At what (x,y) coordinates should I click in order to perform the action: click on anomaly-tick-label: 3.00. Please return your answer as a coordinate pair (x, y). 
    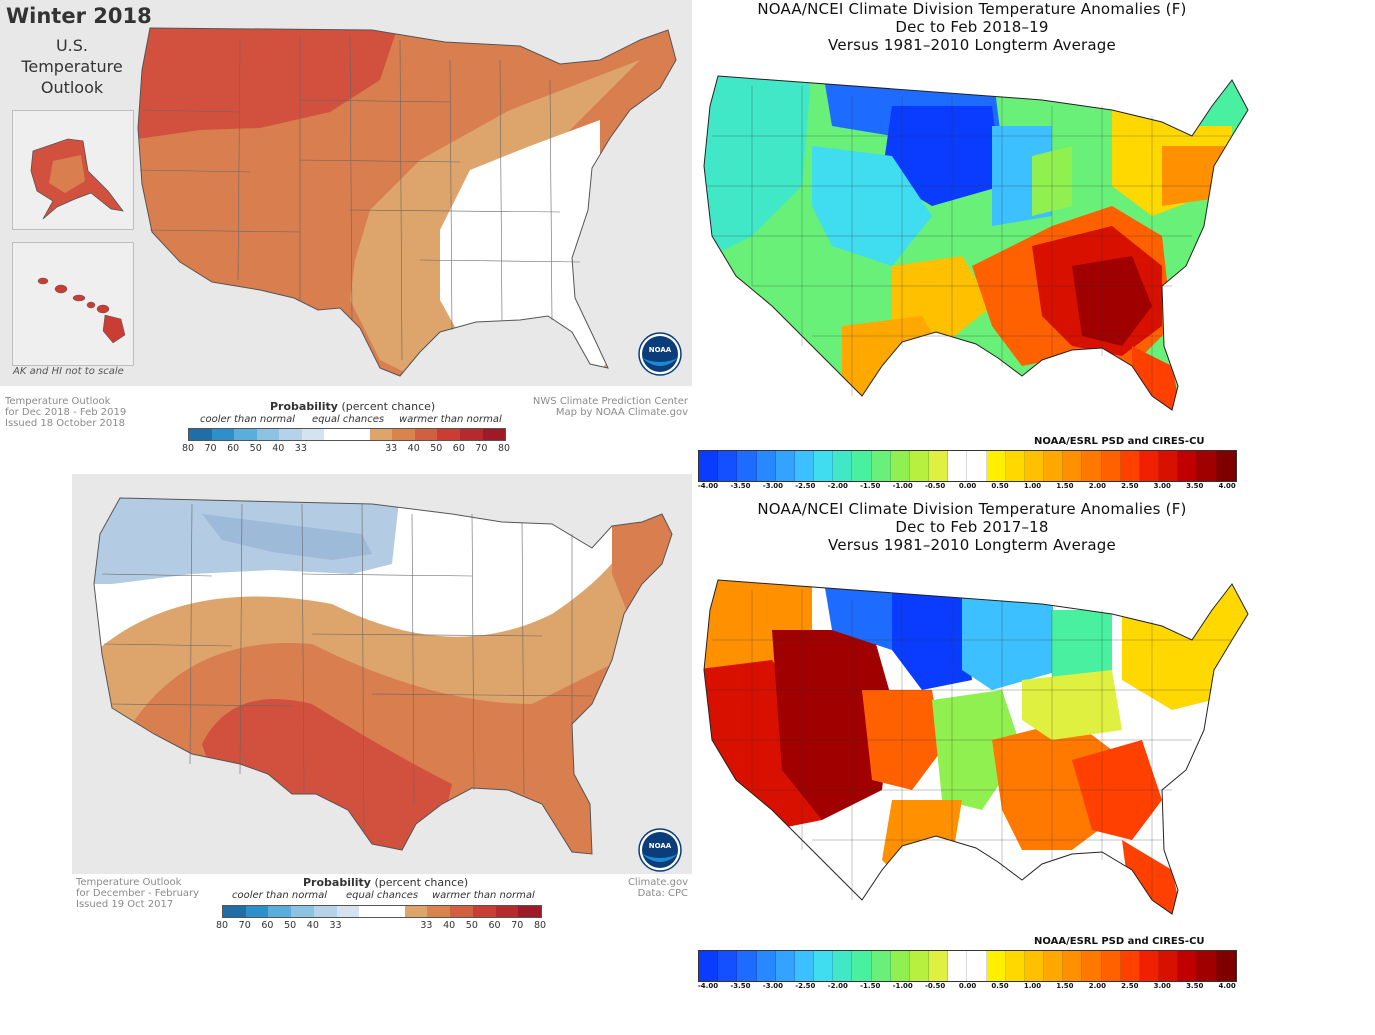
    Looking at the image, I should click on (1162, 486).